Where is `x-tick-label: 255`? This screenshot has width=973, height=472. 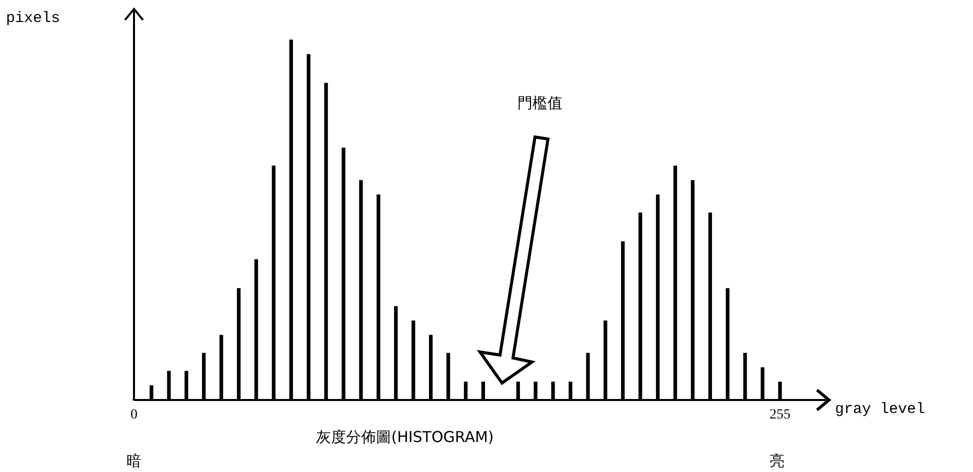
x-tick-label: 255 is located at coordinates (780, 415).